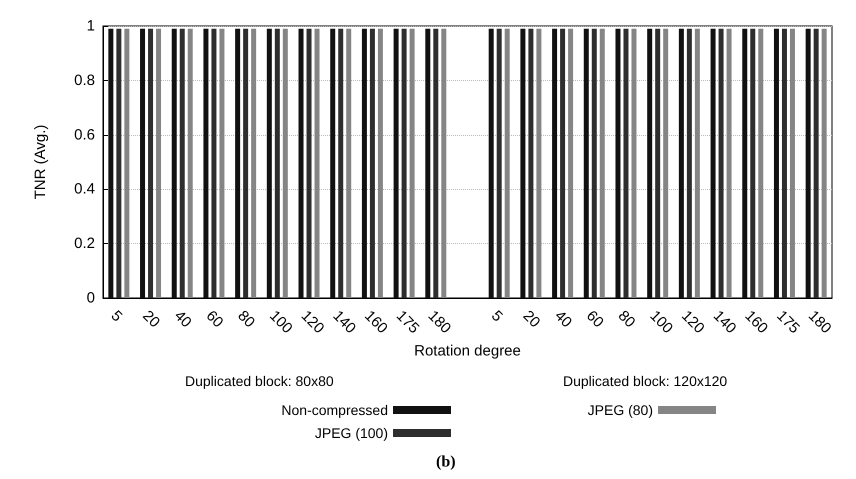 The height and width of the screenshot is (479, 856). I want to click on legend-label: JPEG (80), so click(620, 410).